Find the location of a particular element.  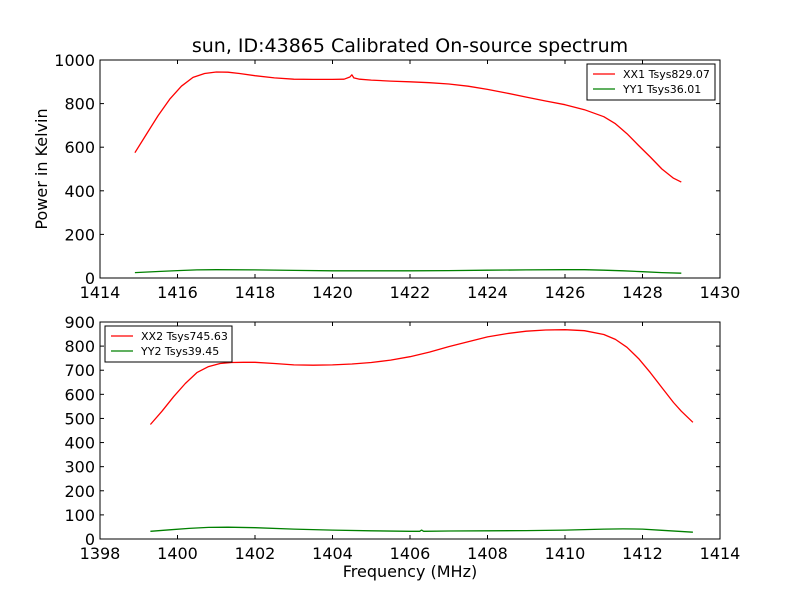

x-tick-label: 1400 is located at coordinates (177, 553).